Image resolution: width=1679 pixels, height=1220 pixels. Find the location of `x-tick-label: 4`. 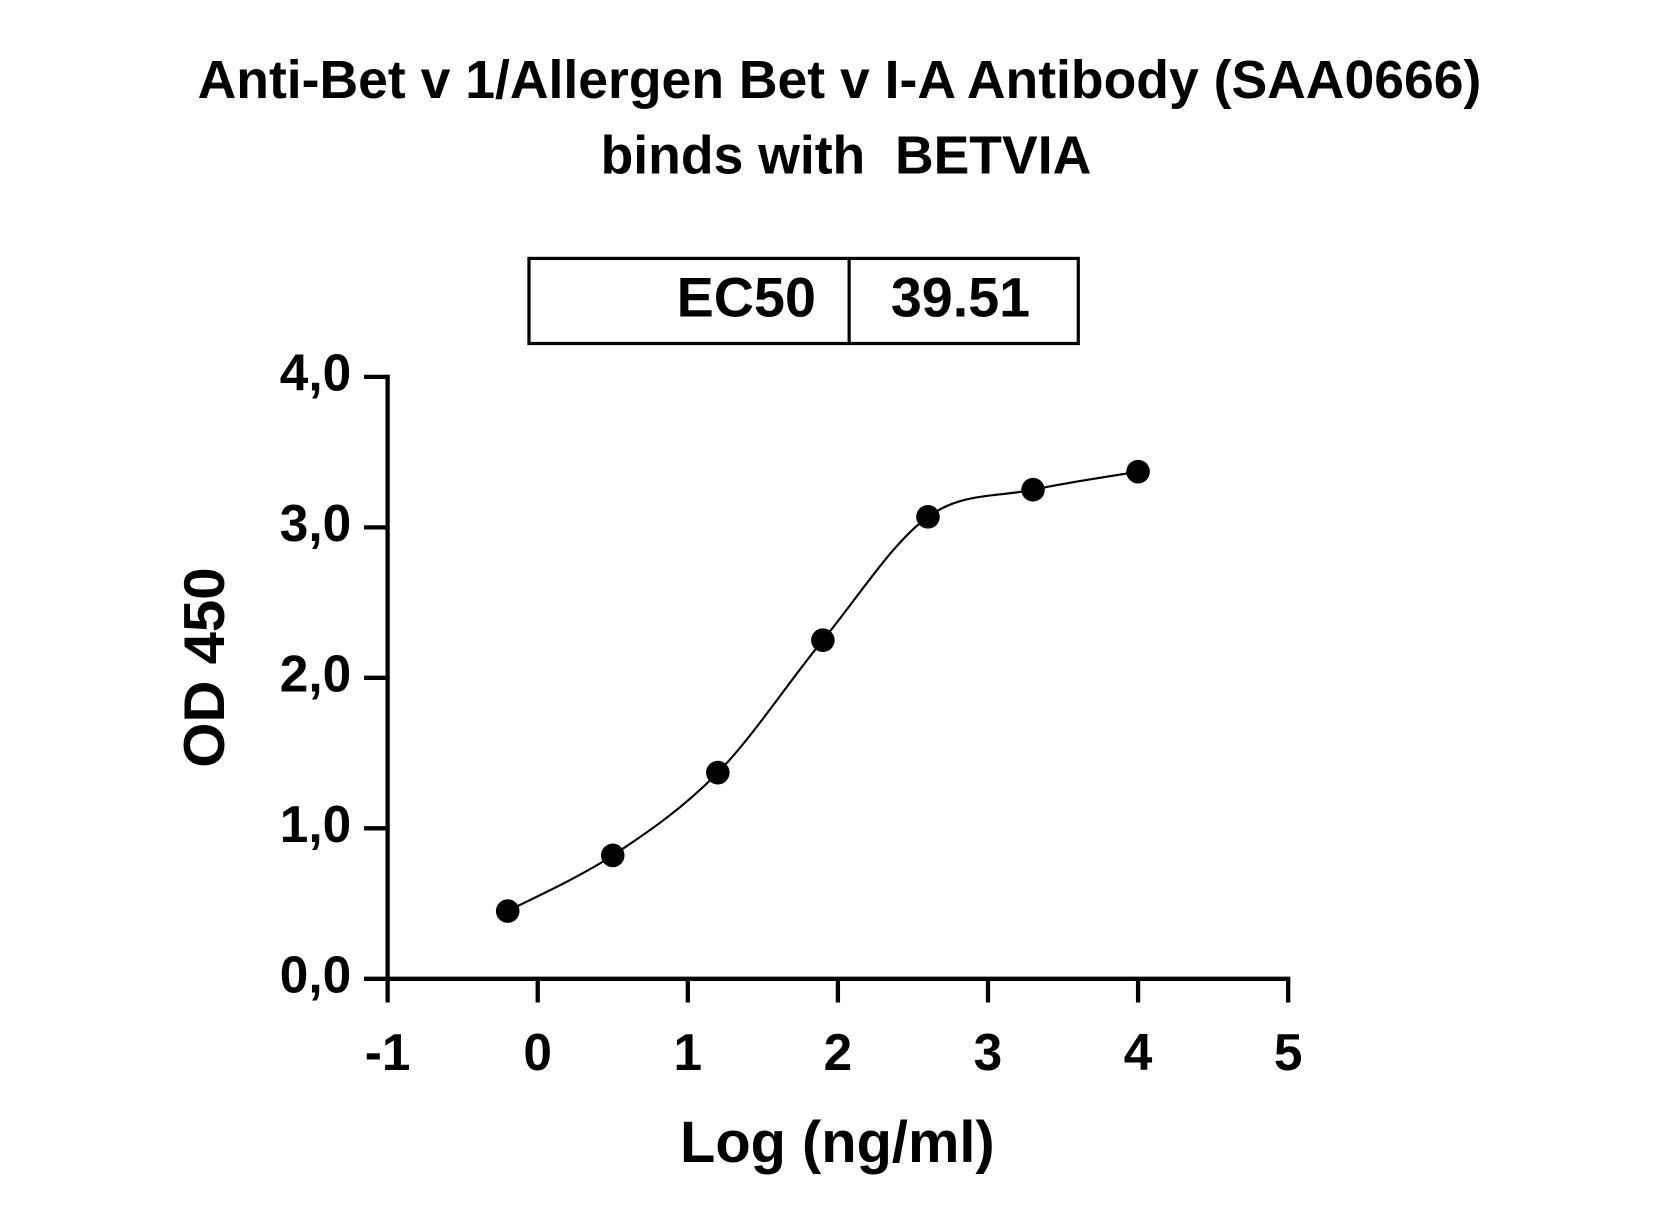

x-tick-label: 4 is located at coordinates (1138, 1052).